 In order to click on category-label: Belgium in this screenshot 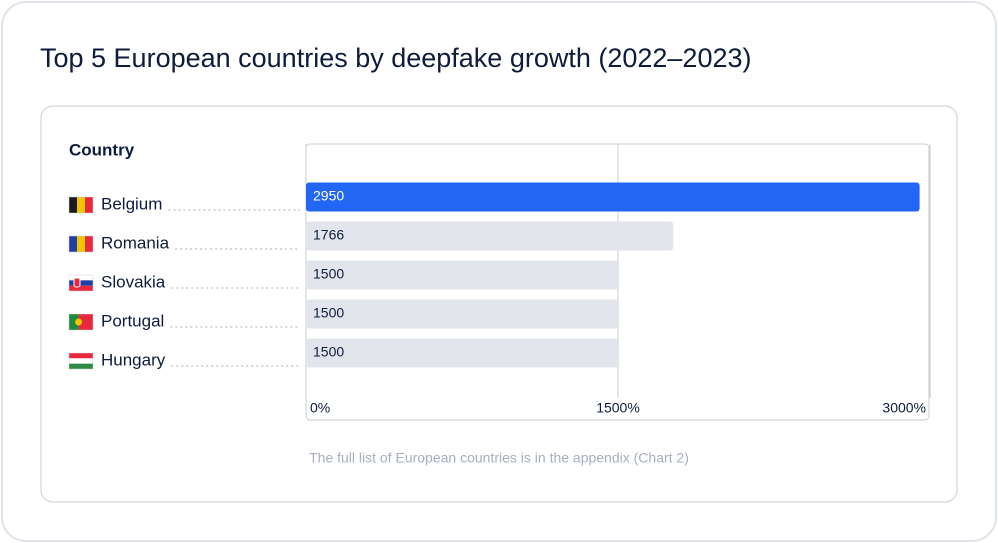, I will do `click(131, 203)`.